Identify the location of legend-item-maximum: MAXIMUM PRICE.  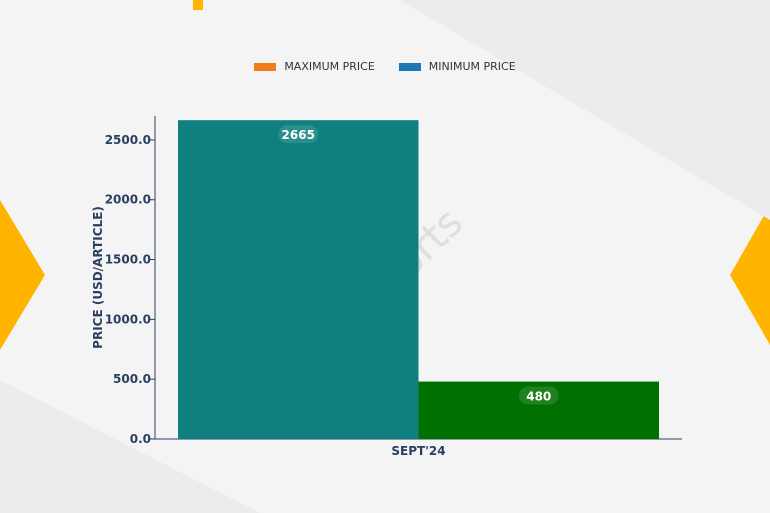
(314, 66).